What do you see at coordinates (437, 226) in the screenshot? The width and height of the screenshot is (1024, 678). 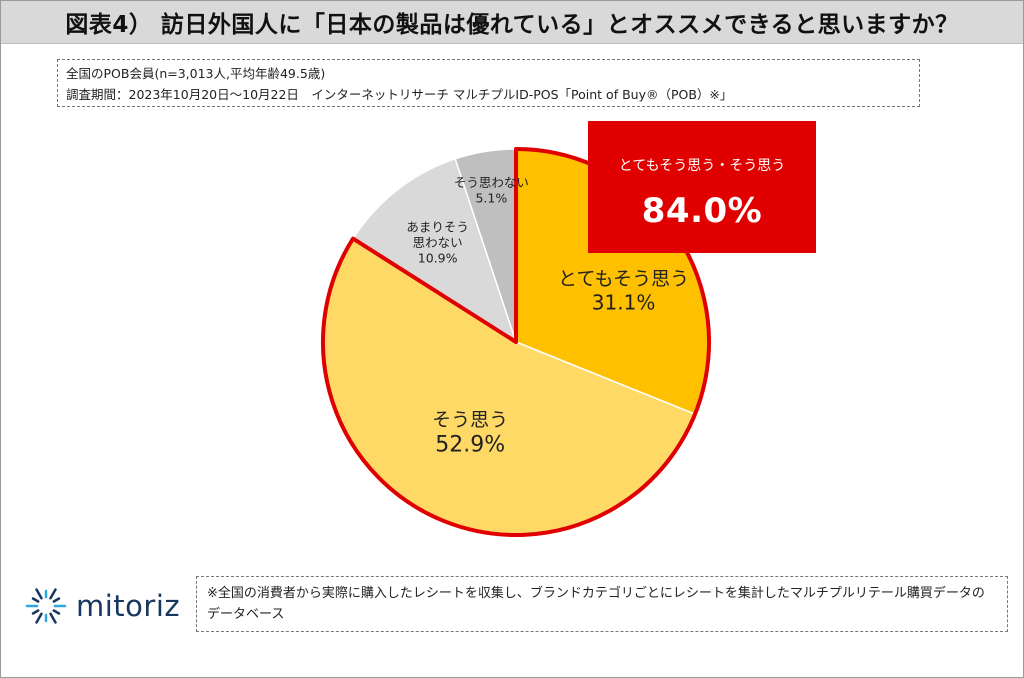 I see `slice-label-2-line-0: あまりそう` at bounding box center [437, 226].